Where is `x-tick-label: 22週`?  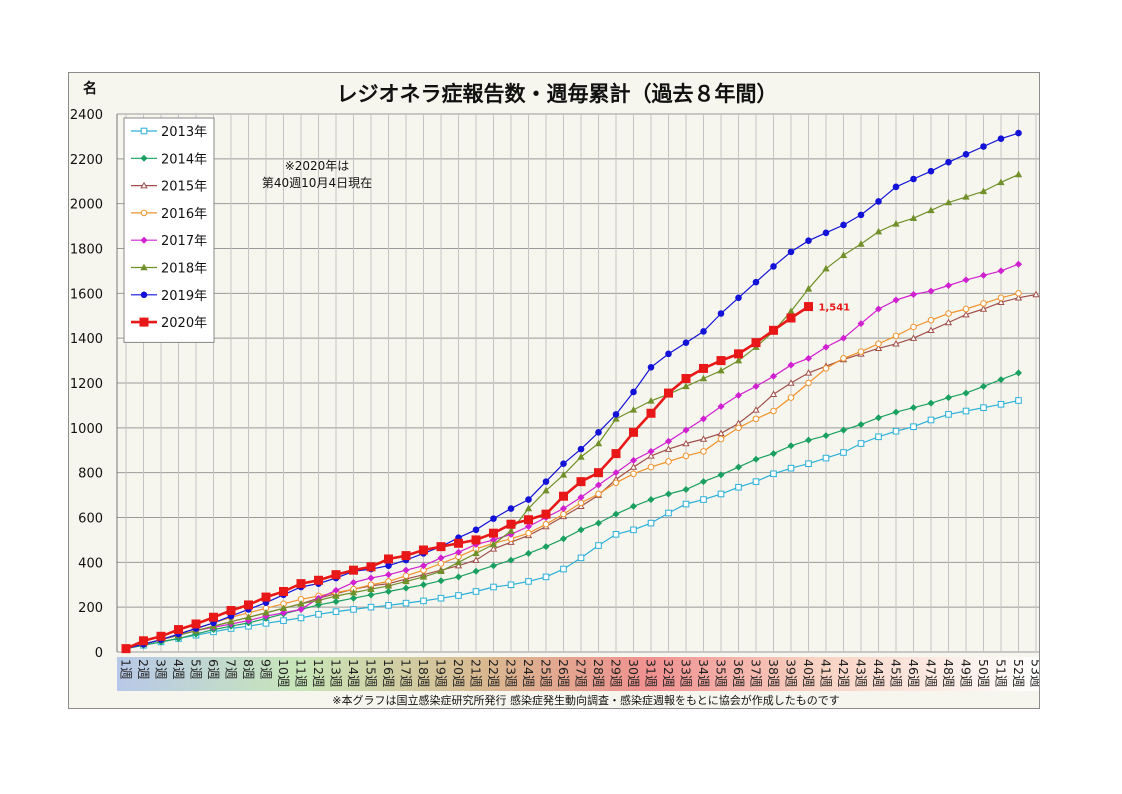 x-tick-label: 22週 is located at coordinates (493, 673).